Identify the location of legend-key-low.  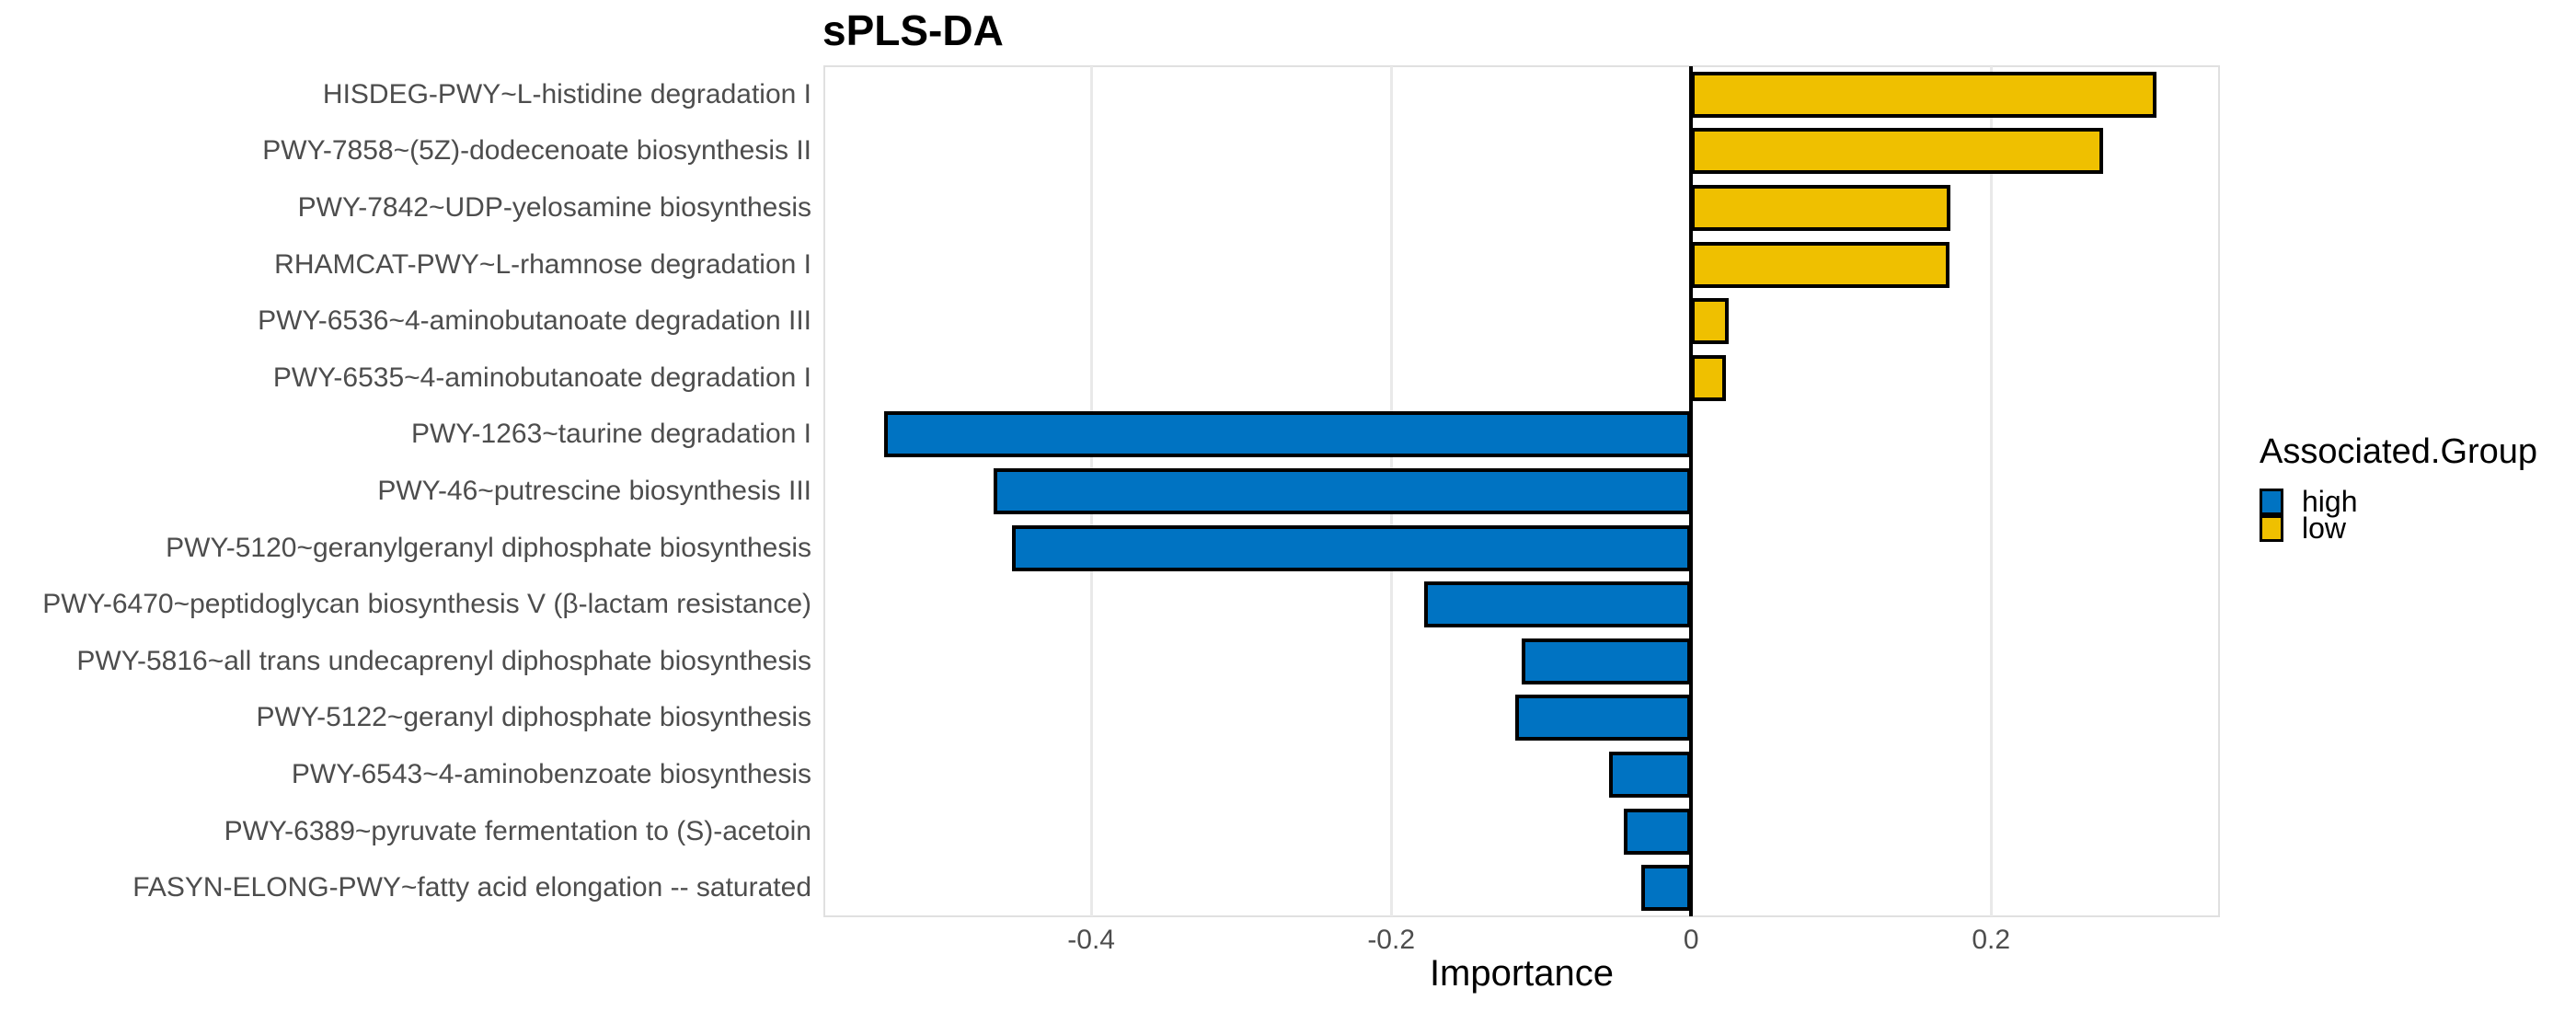
(2271, 528).